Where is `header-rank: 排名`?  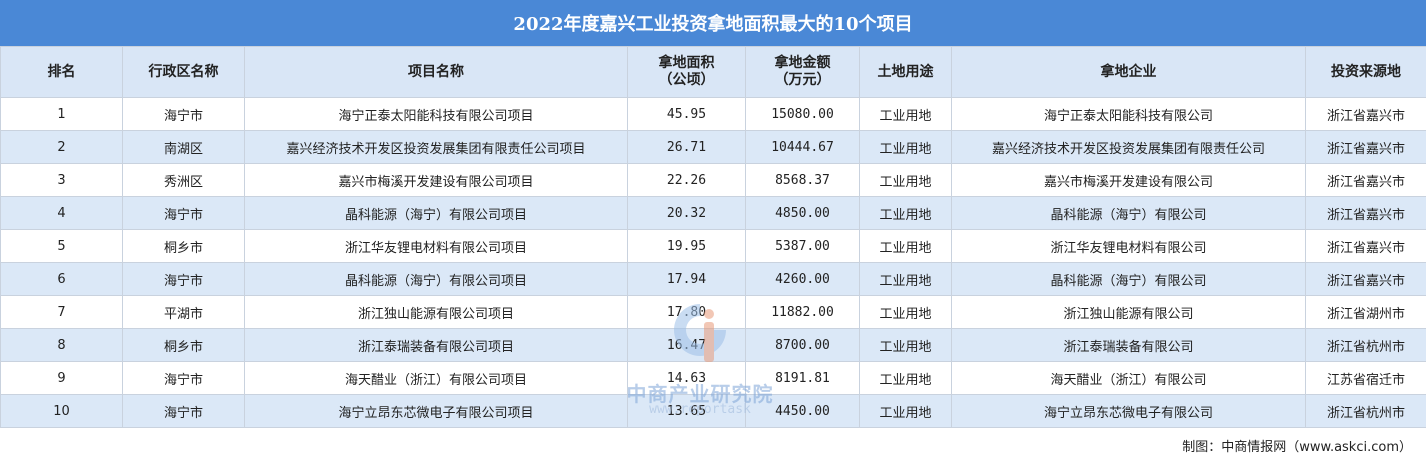
header-rank: 排名 is located at coordinates (61, 72).